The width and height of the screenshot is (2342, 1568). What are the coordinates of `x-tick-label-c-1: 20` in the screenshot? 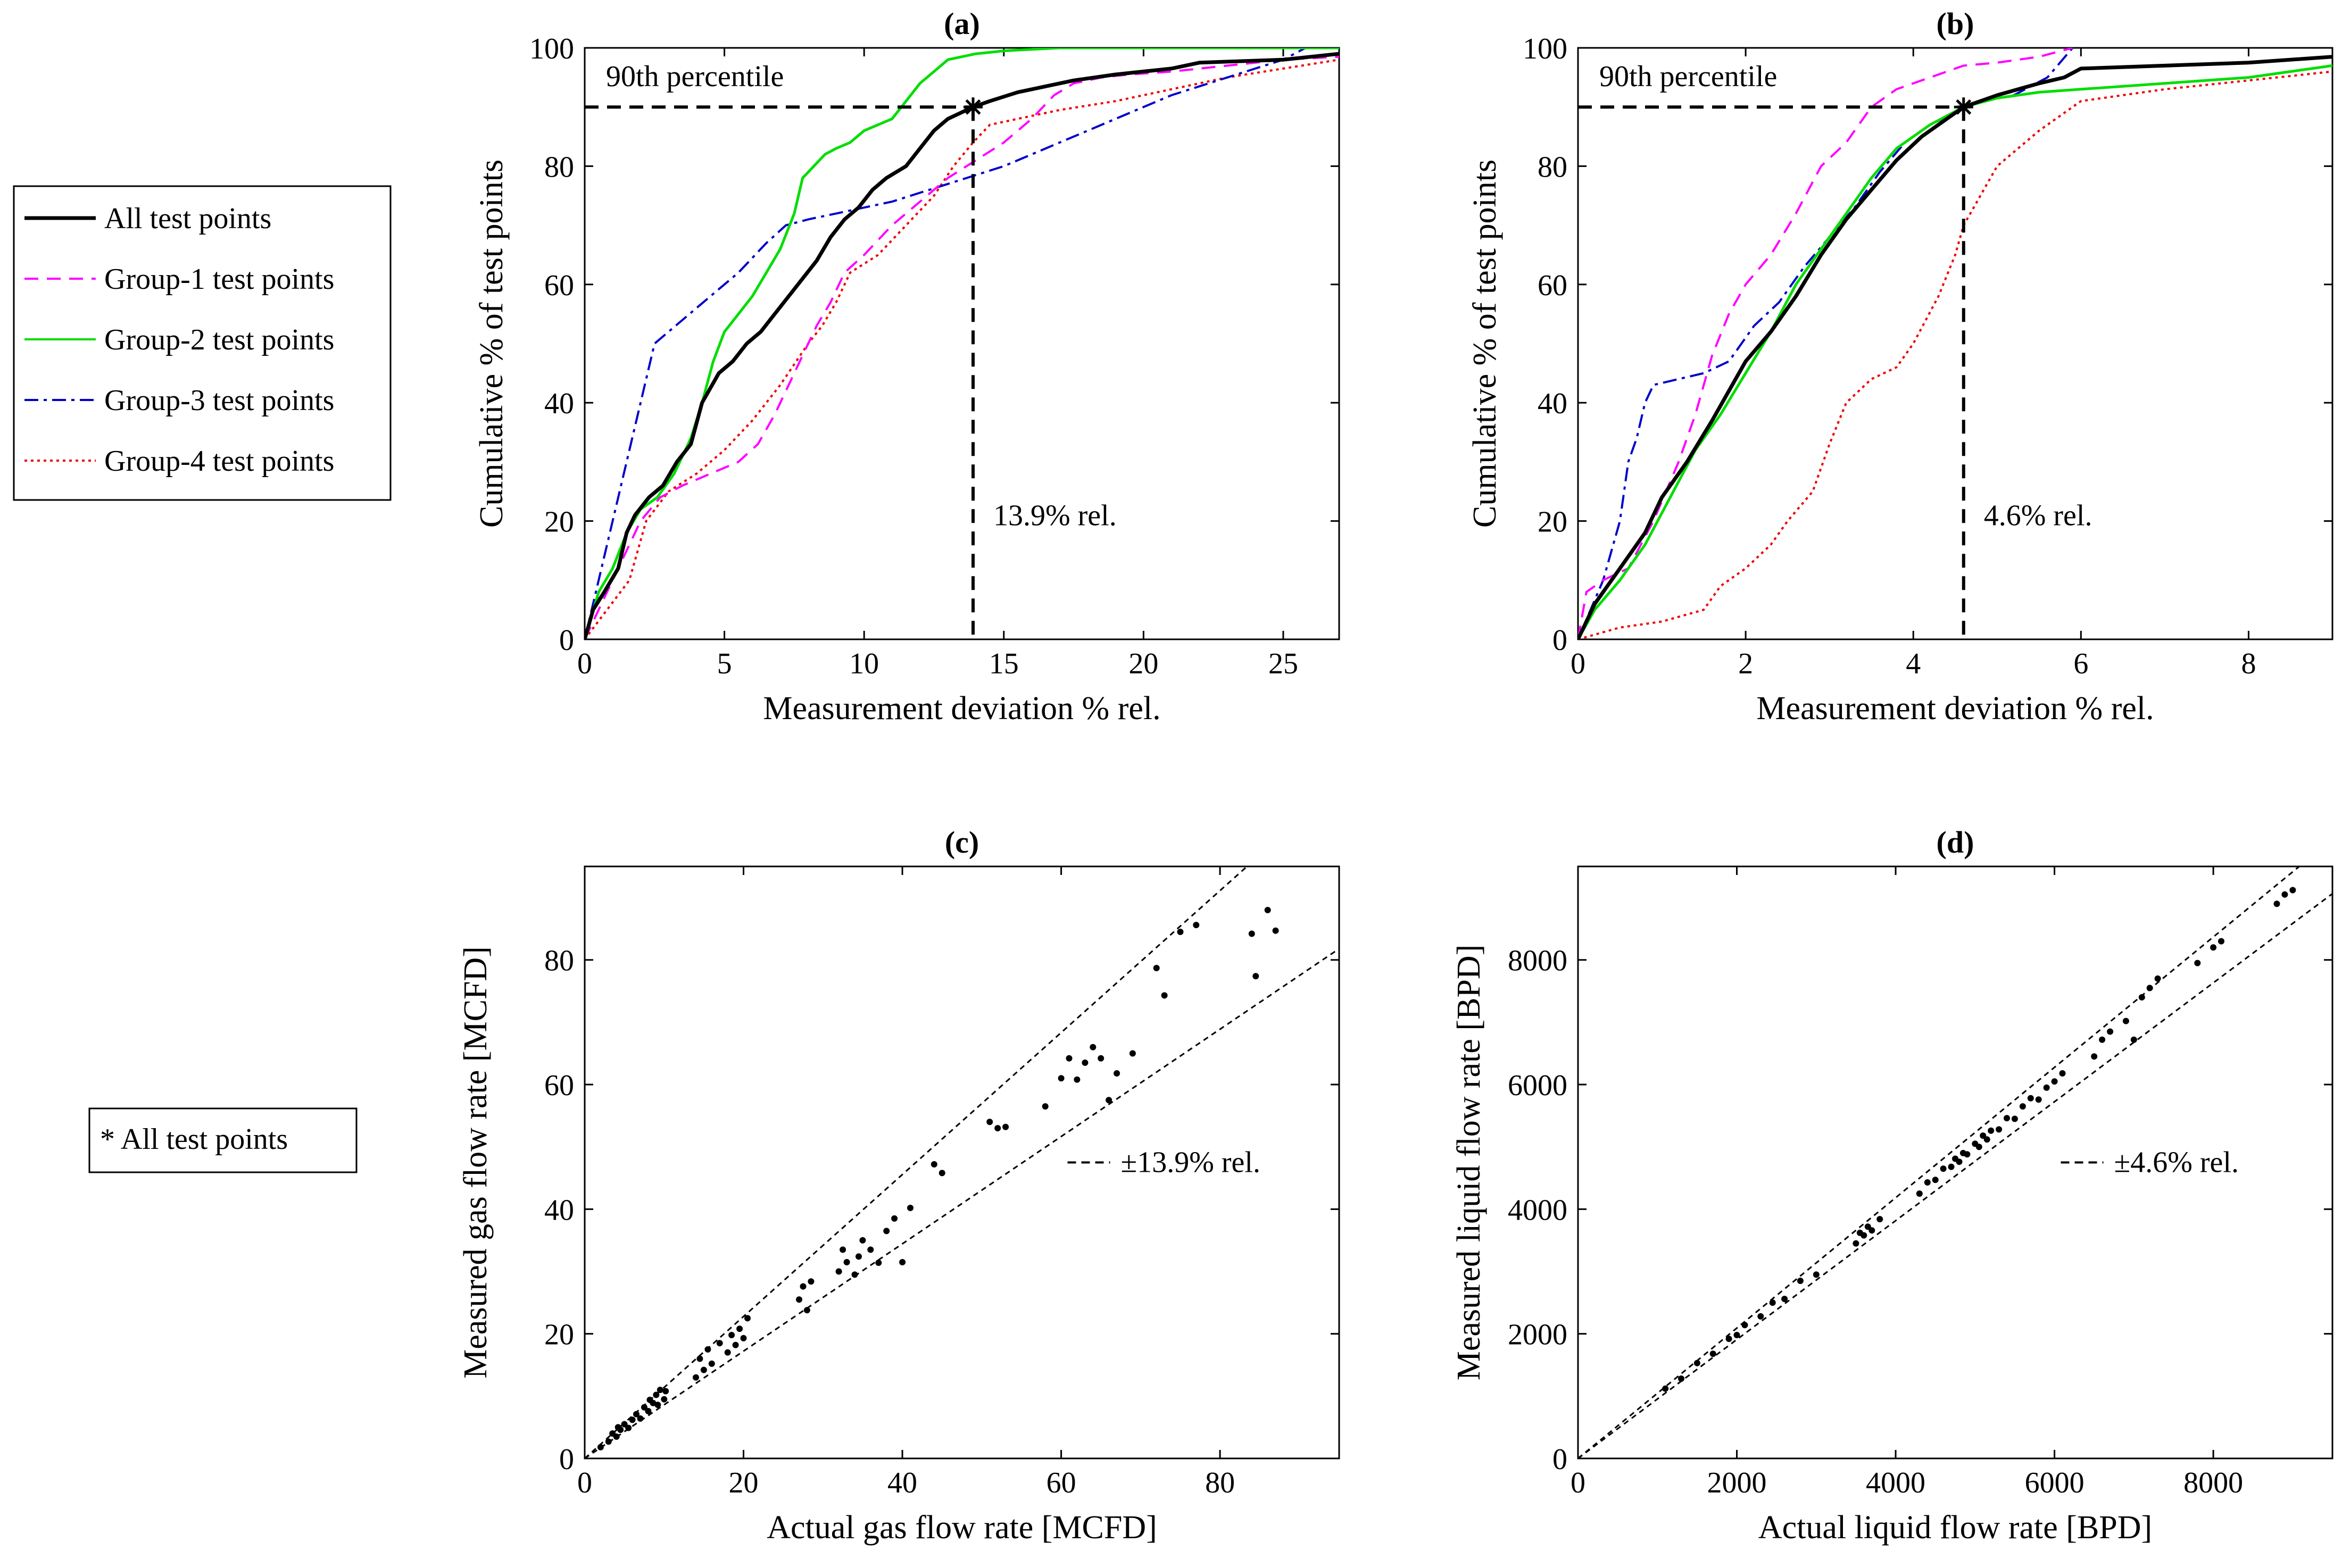 It's located at (744, 1482).